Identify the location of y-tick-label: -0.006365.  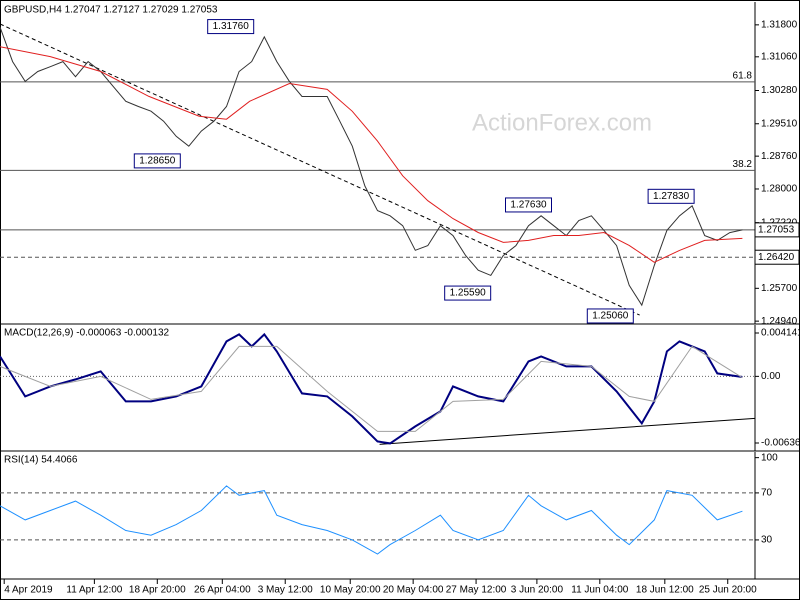
(780, 443).